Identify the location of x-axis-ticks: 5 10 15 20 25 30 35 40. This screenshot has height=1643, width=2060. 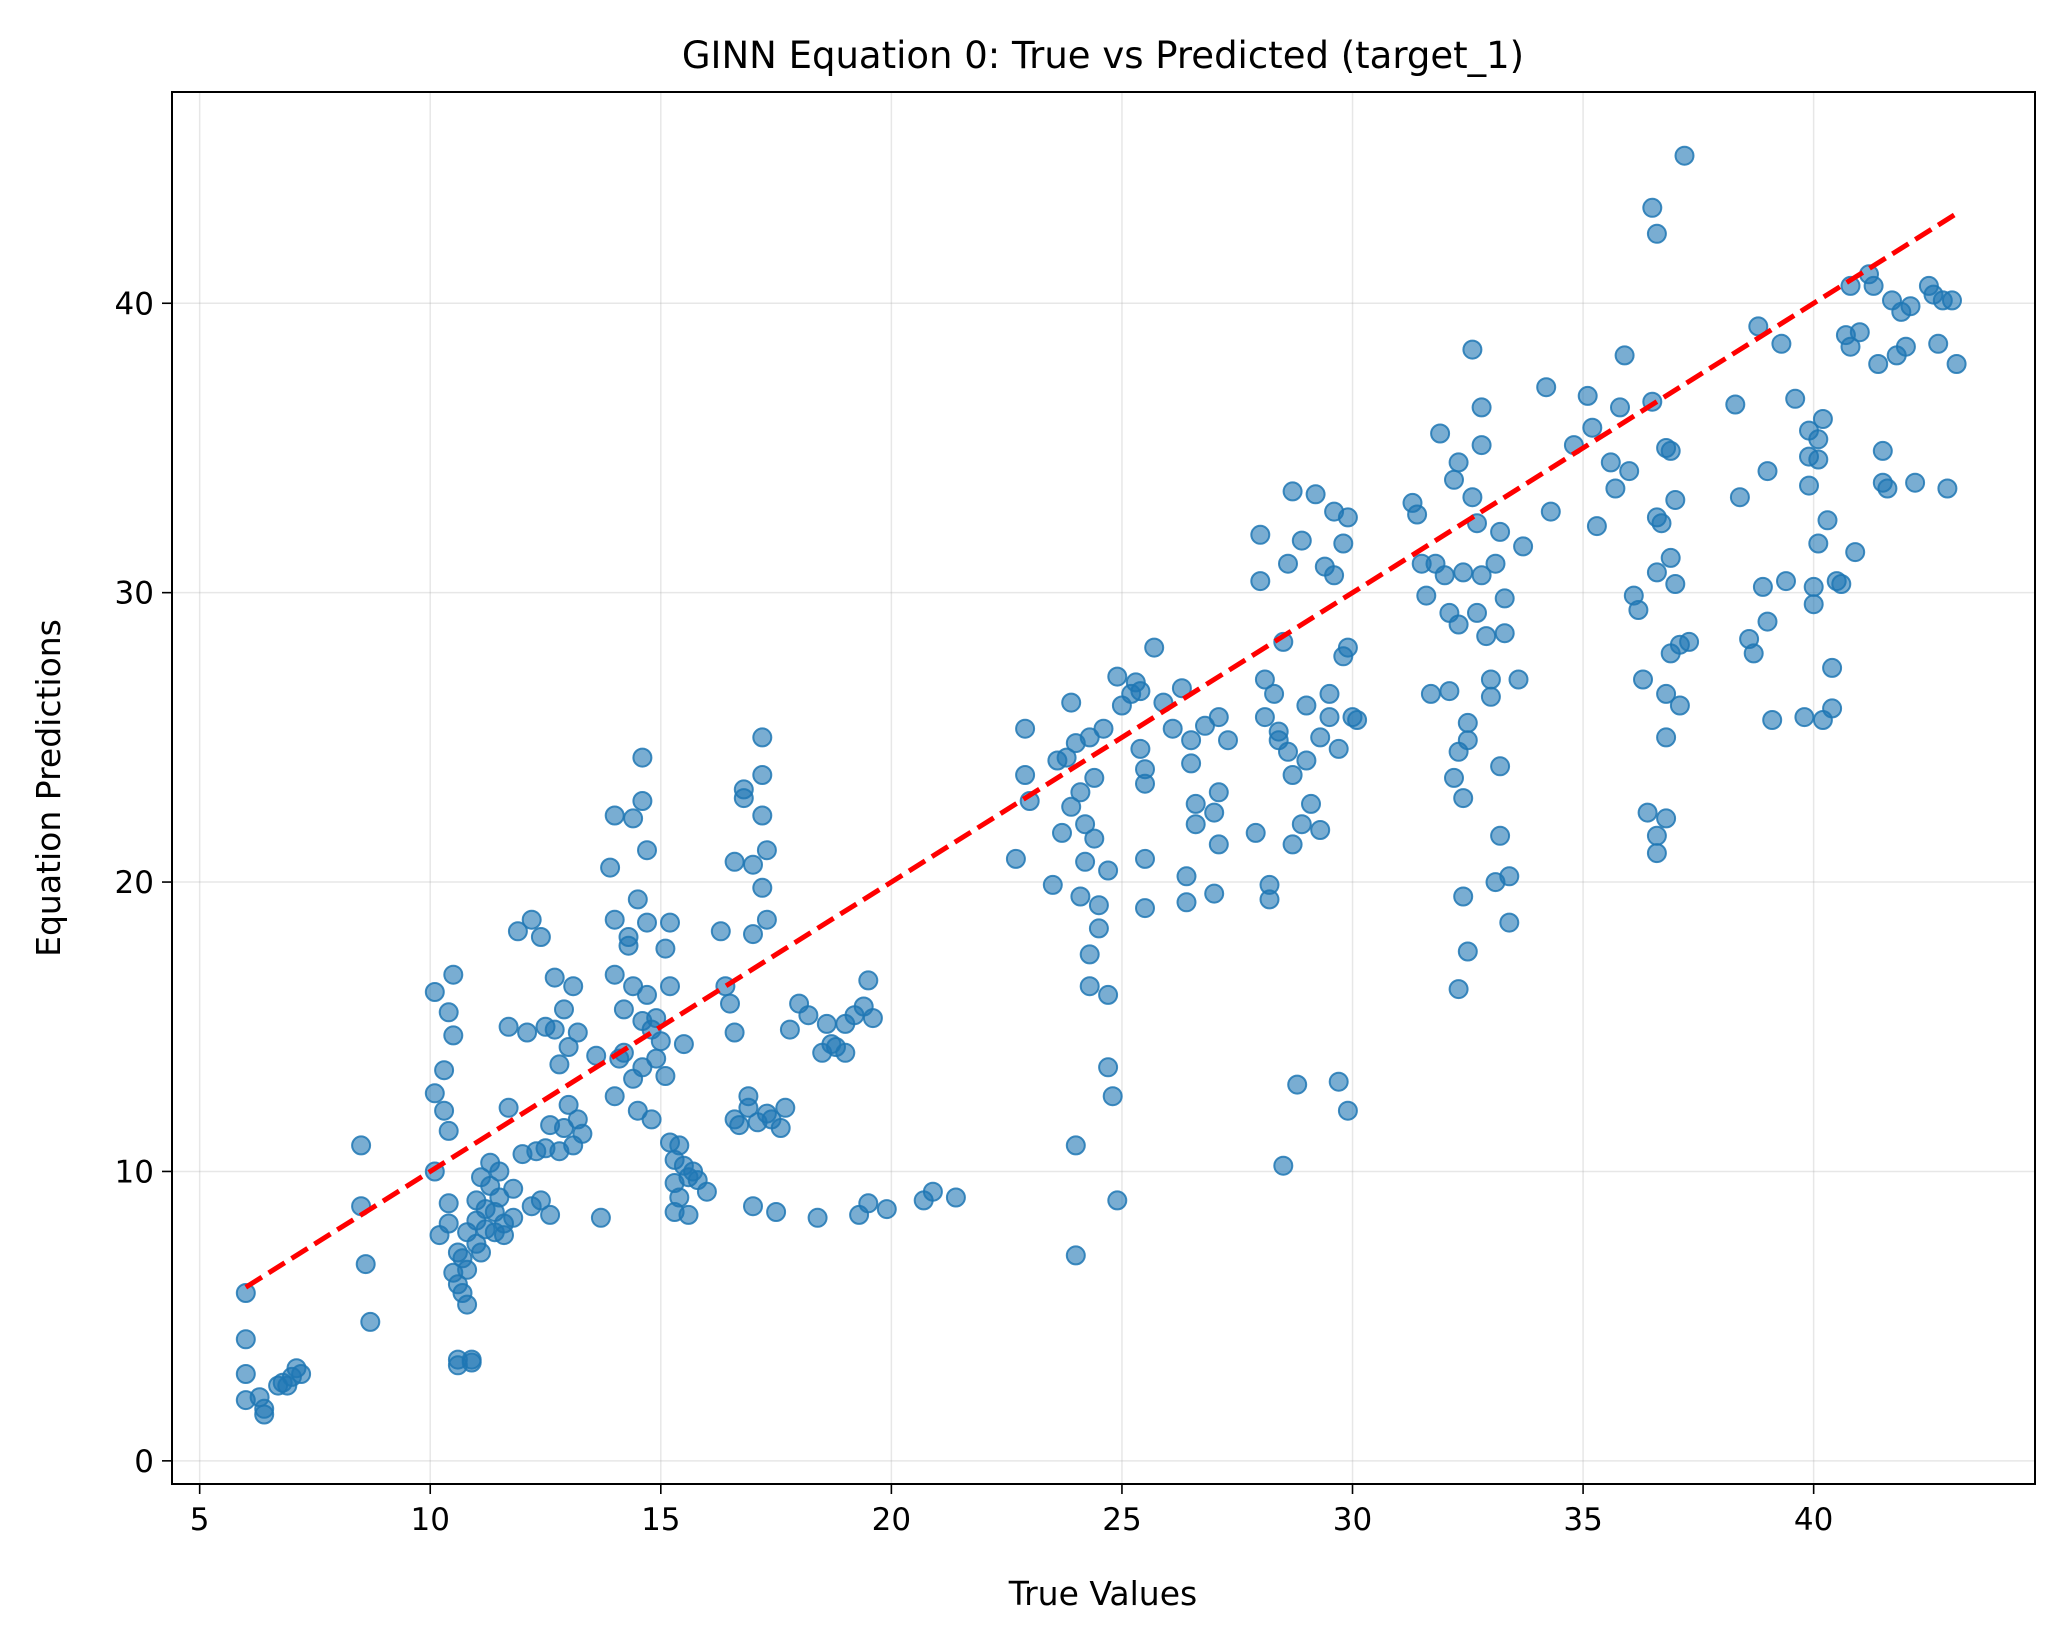
(1011, 1511).